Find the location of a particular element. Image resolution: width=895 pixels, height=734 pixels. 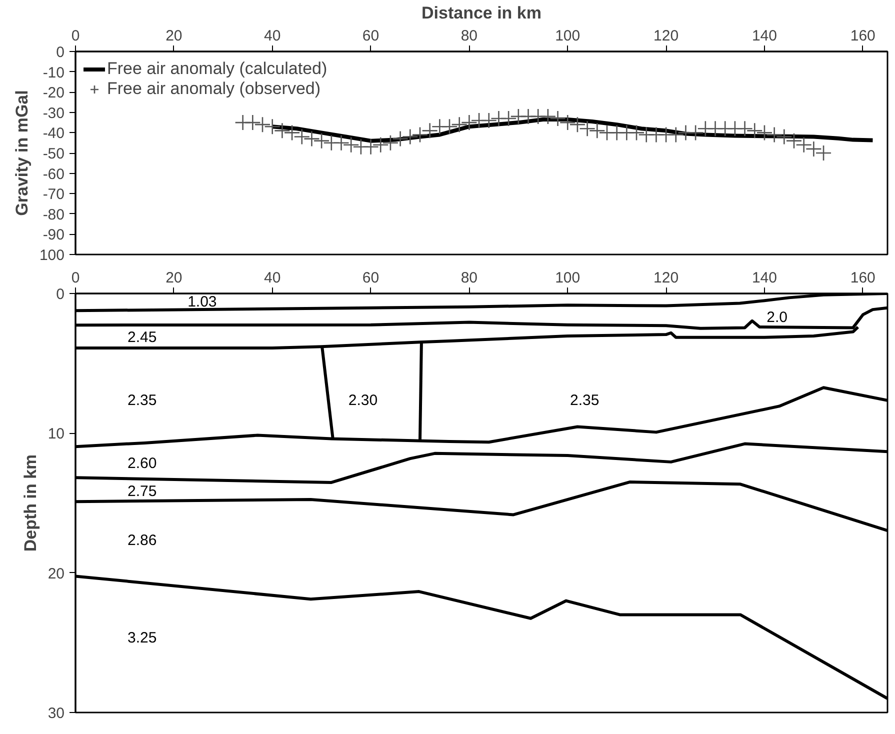

y-tick-label: -90 is located at coordinates (53, 235).